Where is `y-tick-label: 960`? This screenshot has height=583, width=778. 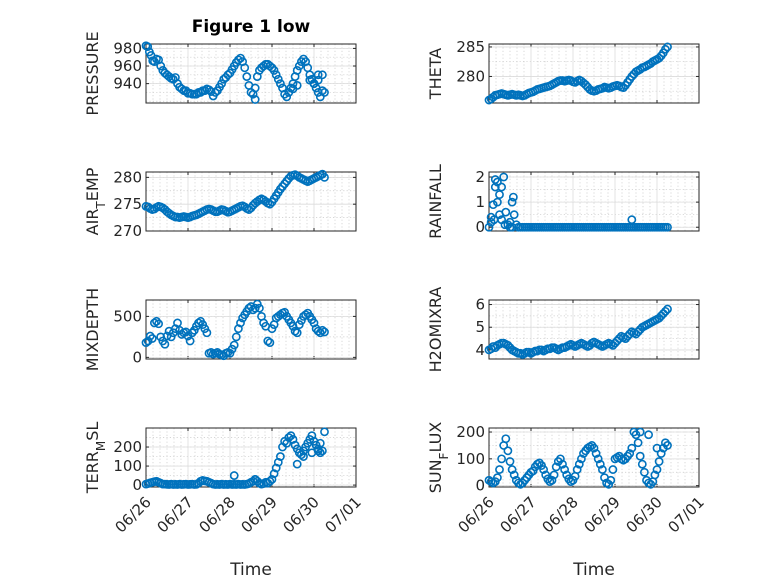
y-tick-label: 960 is located at coordinates (127, 66).